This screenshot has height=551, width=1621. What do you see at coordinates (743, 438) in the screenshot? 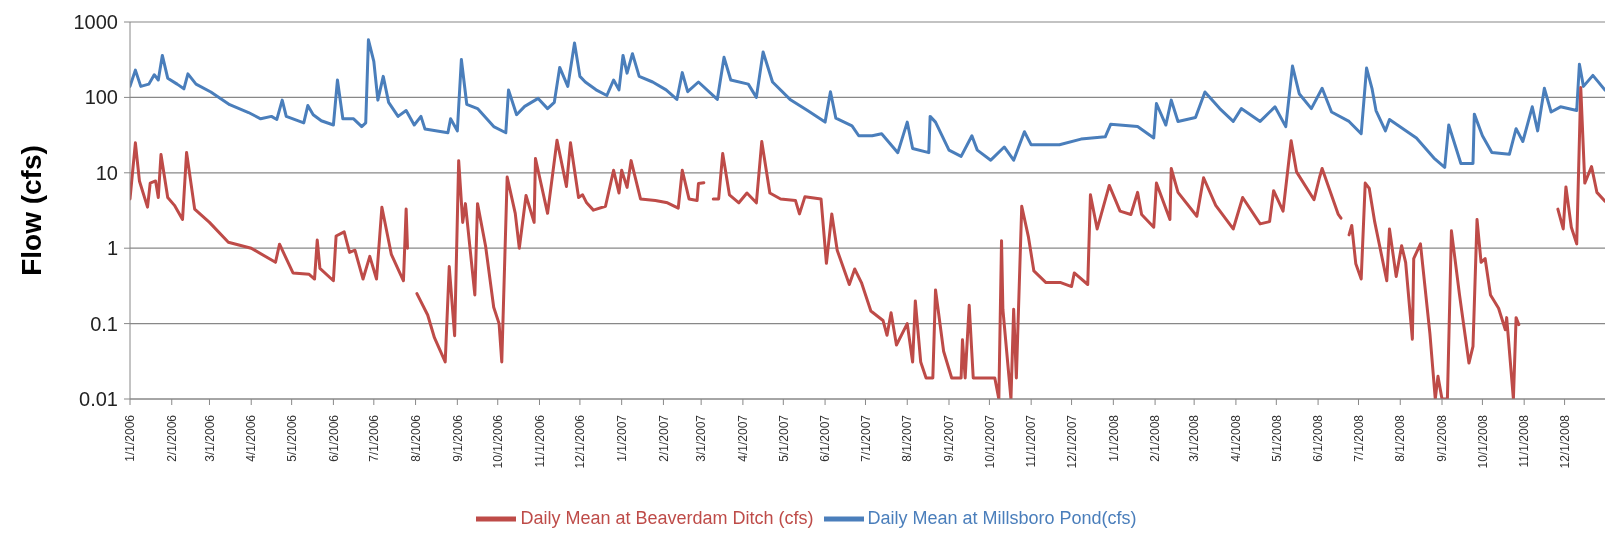
I see `x-tick-label: 4/1/2007` at bounding box center [743, 438].